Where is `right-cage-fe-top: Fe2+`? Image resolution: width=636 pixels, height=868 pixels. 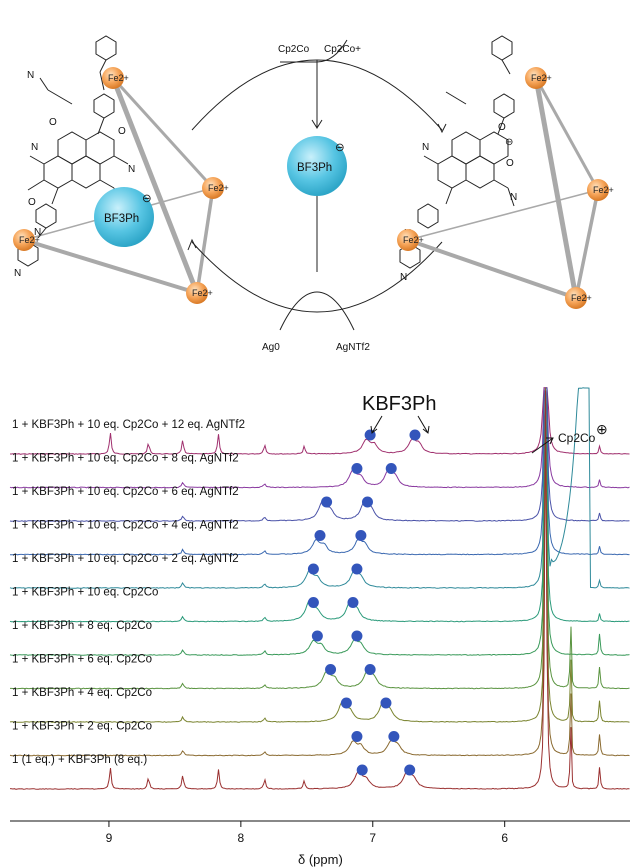
right-cage-fe-top: Fe2+ is located at coordinates (538, 78).